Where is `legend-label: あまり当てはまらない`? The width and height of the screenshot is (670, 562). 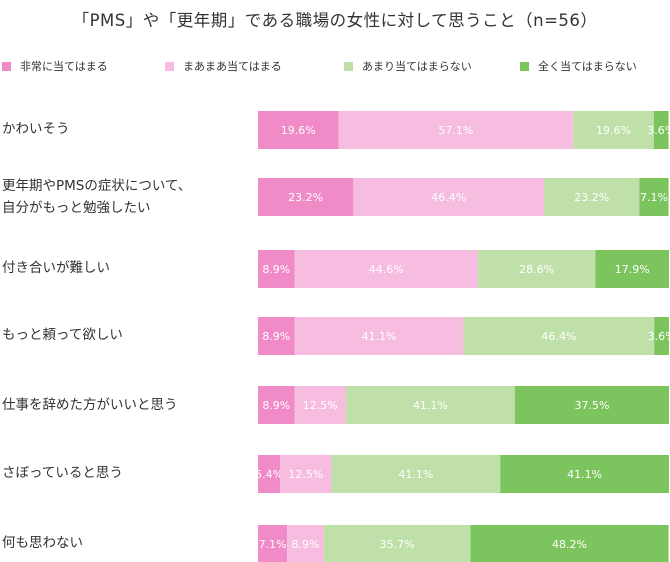 legend-label: あまり当てはまらない is located at coordinates (417, 66).